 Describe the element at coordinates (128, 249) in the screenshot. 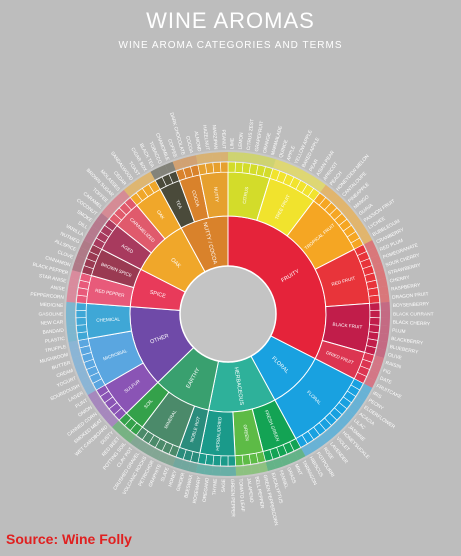

I see `subcategory-label: AGED` at that location.